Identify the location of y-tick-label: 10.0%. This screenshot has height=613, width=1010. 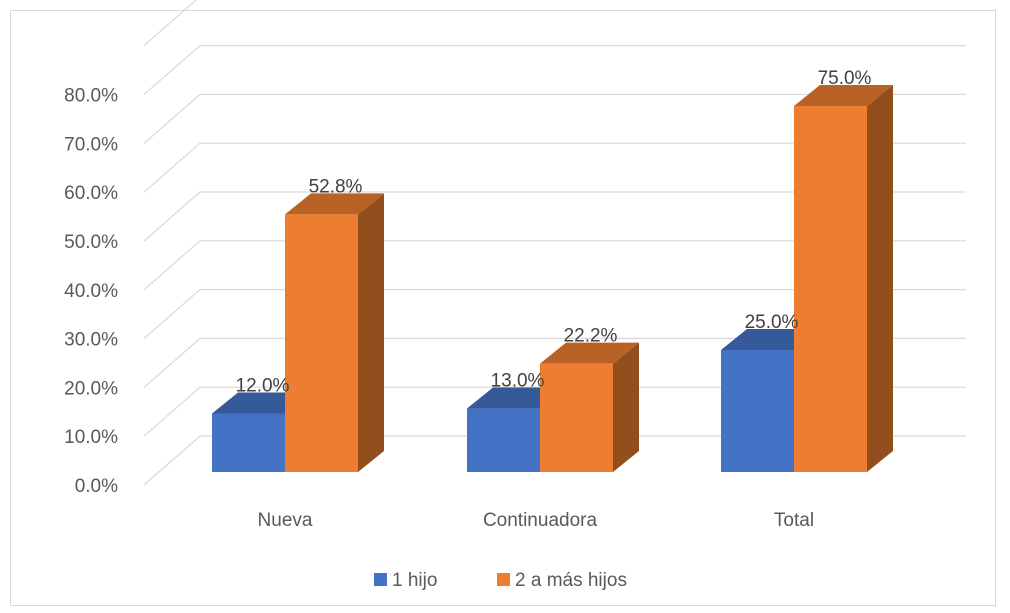
(91, 437).